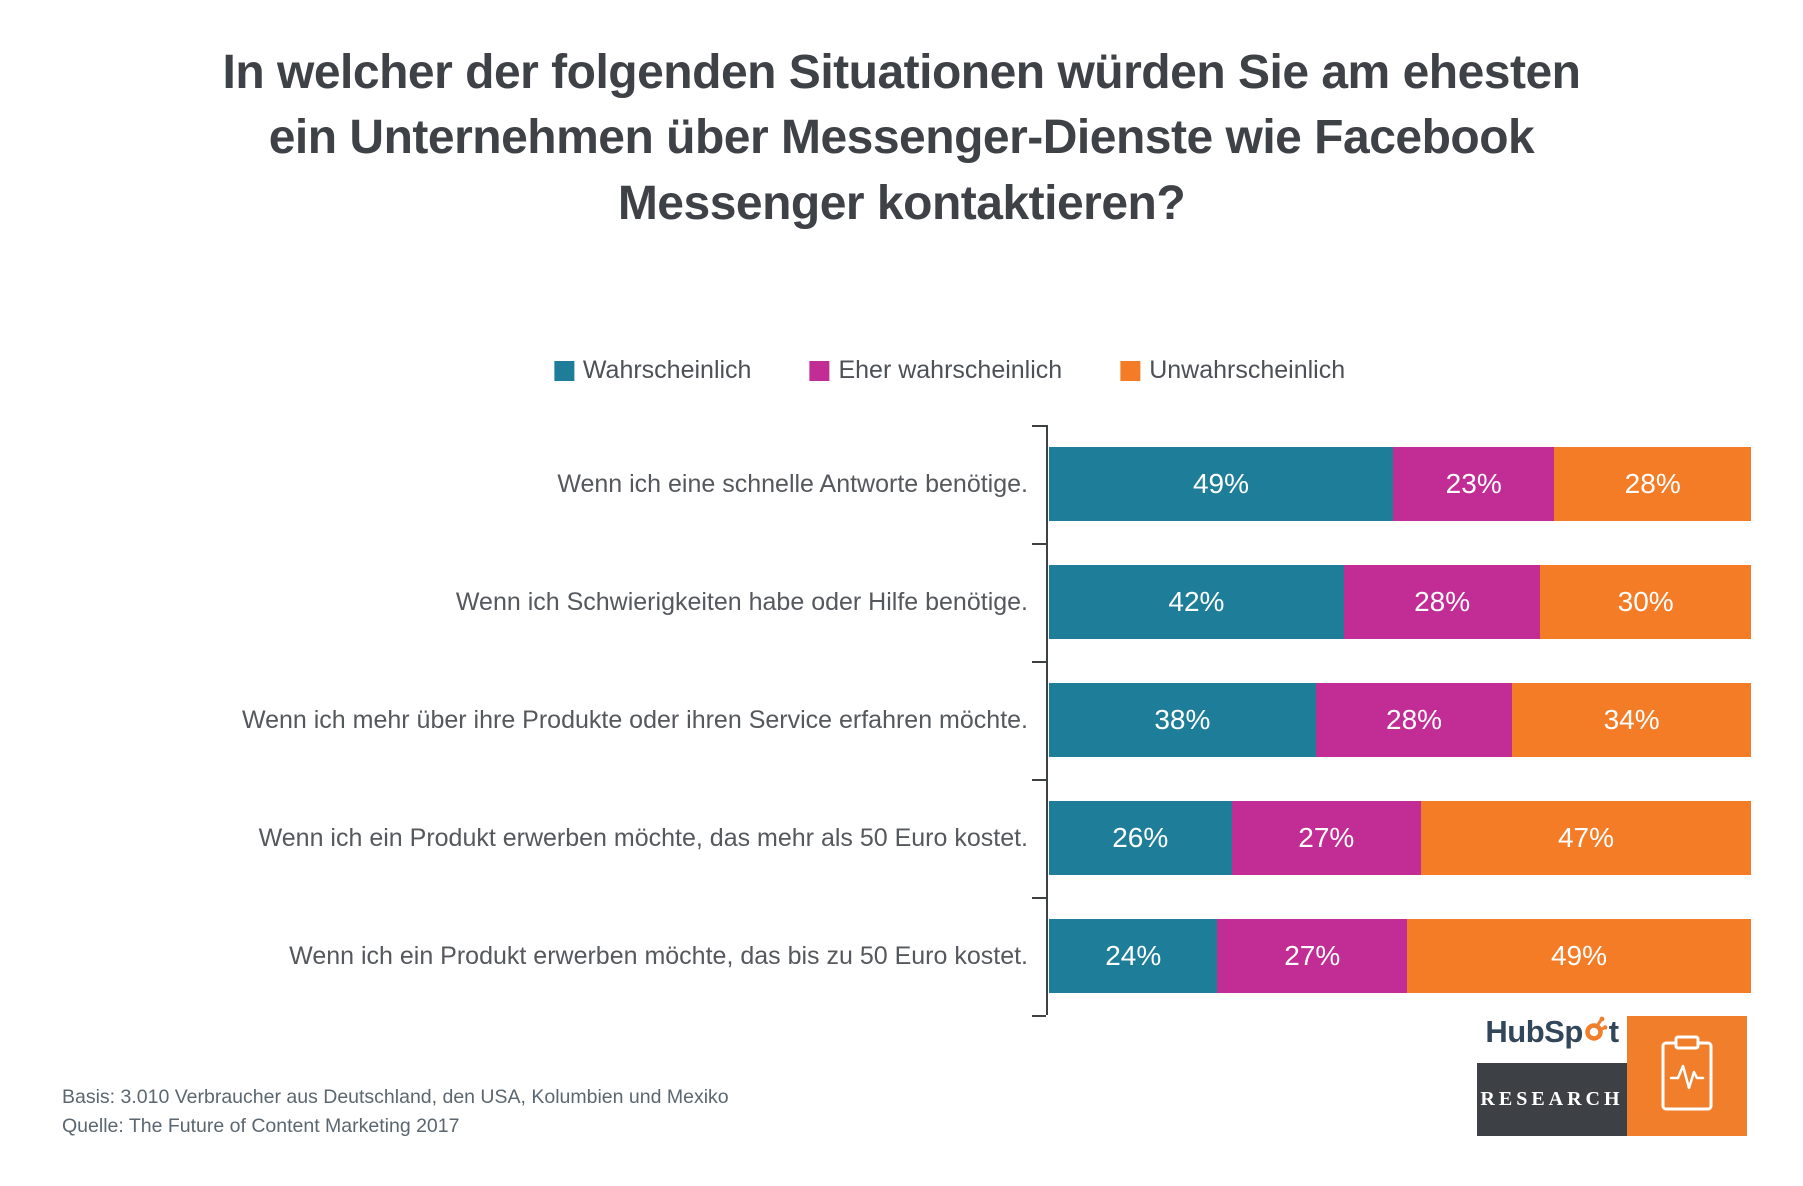 The height and width of the screenshot is (1186, 1803). I want to click on value-label: 42%, so click(1196, 601).